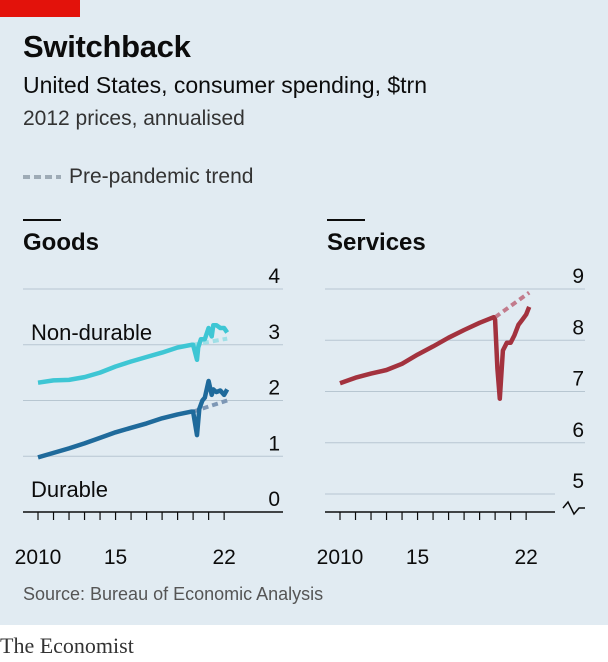 The height and width of the screenshot is (662, 608). I want to click on goods-non-durable-line, so click(133, 353).